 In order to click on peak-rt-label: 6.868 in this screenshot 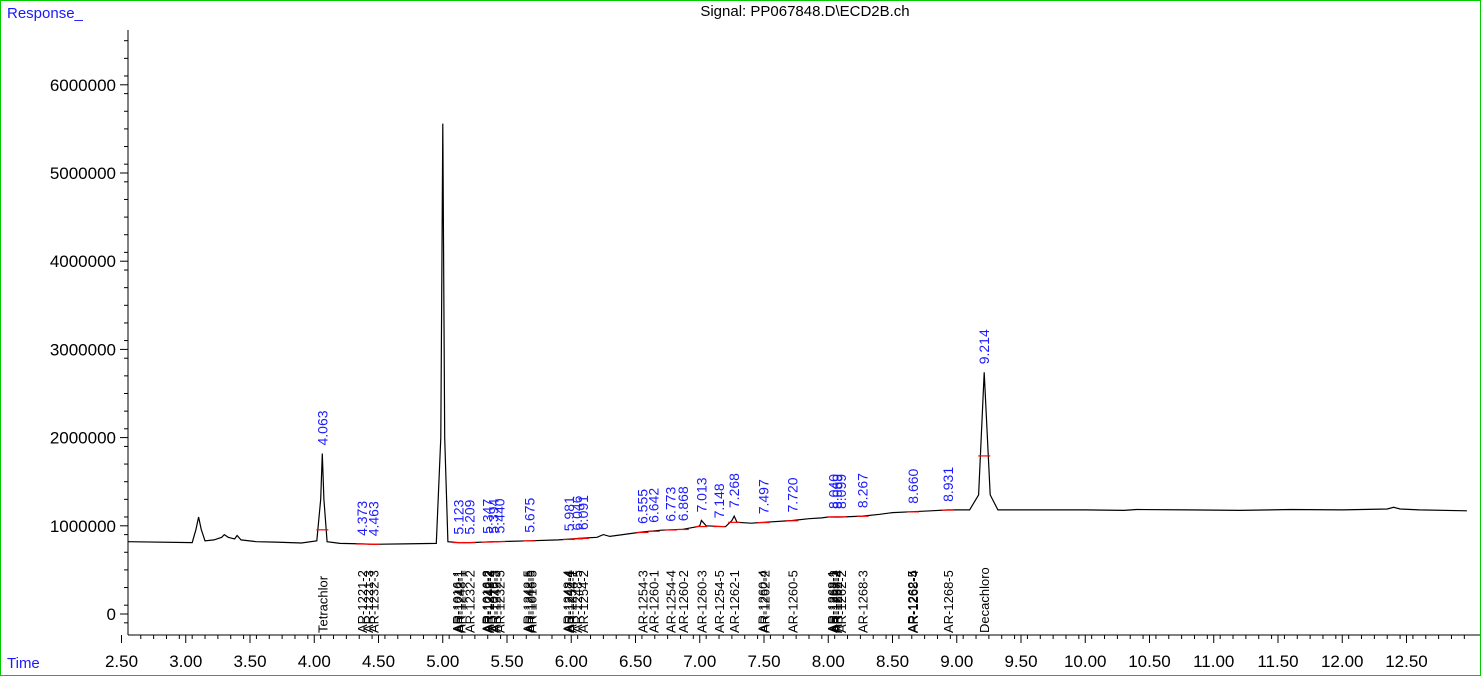, I will do `click(683, 503)`.